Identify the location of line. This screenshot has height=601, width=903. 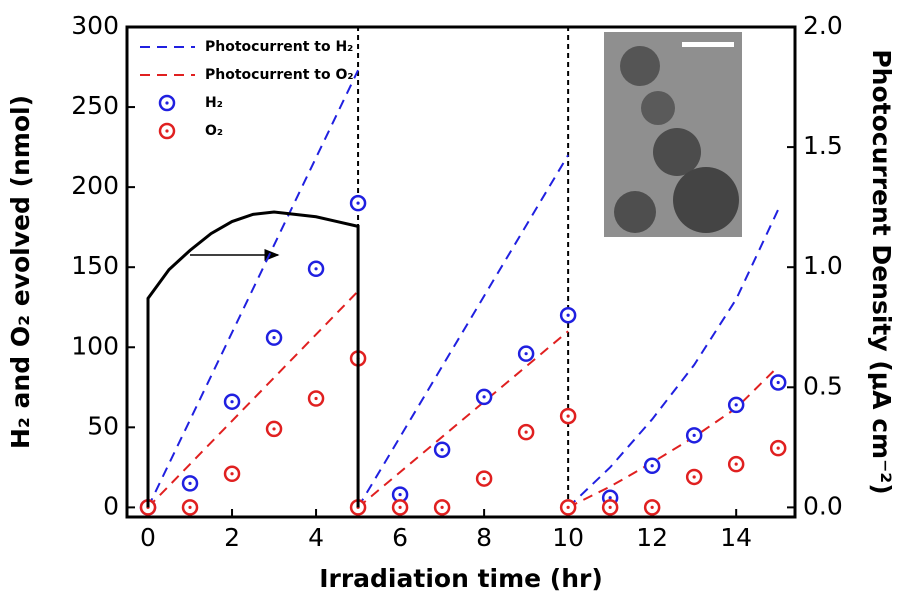
(253, 359).